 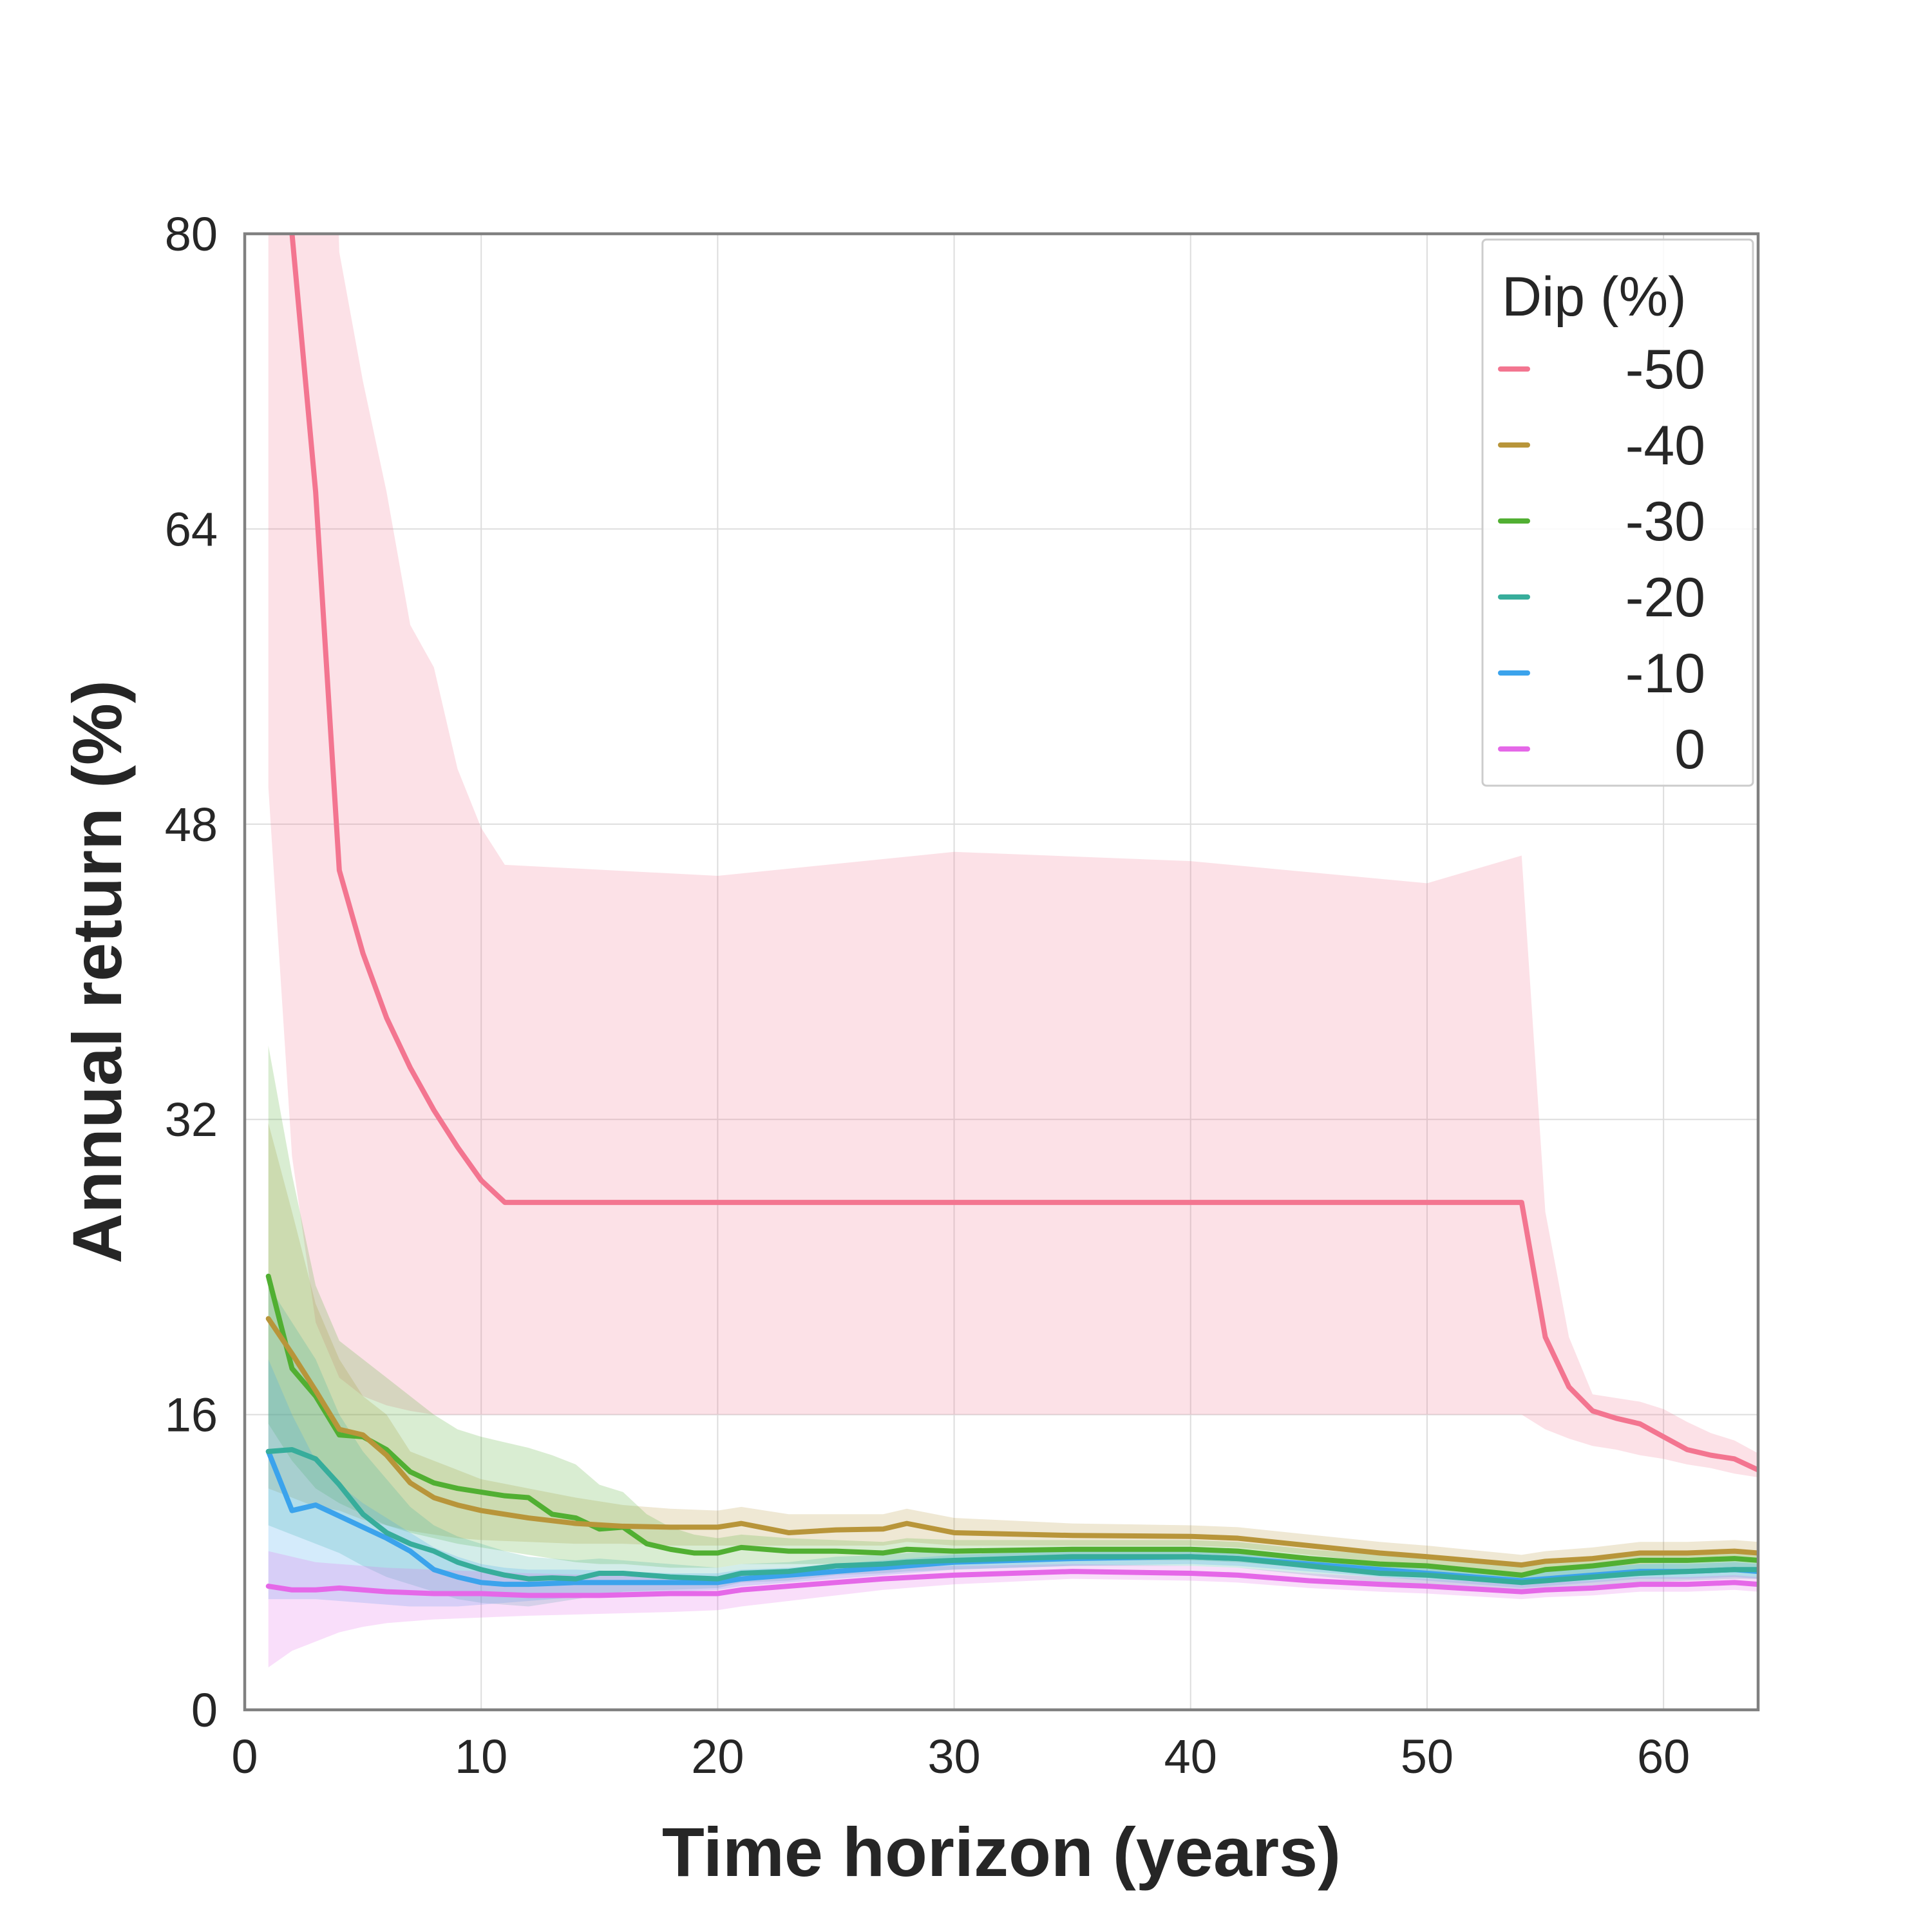 I want to click on y-axis-ticks: 0 16 32 48 64 80, so click(x=191, y=972).